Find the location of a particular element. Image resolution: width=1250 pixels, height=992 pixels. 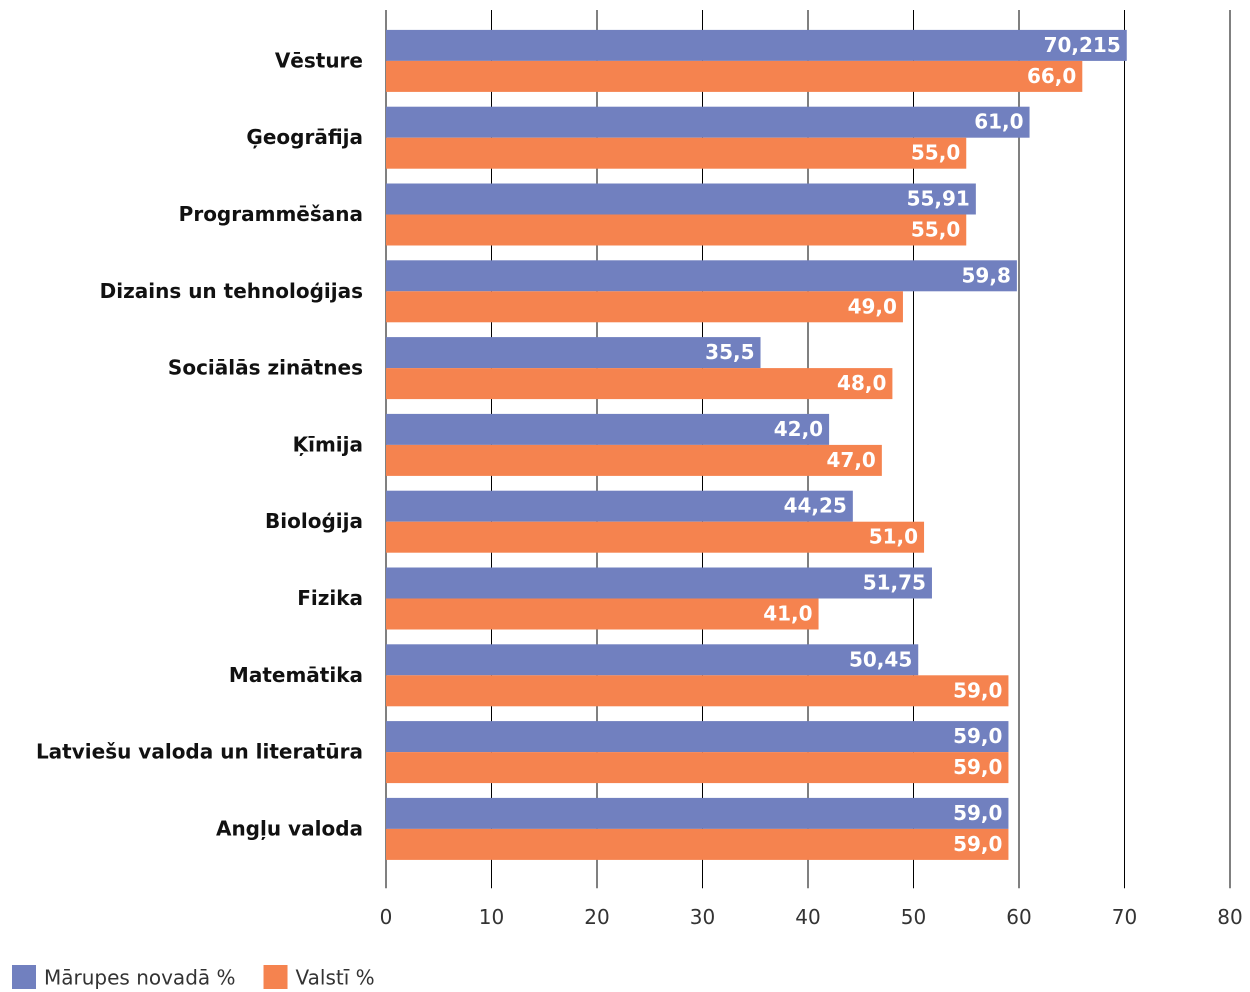

x-tick-label: 10 is located at coordinates (491, 917).